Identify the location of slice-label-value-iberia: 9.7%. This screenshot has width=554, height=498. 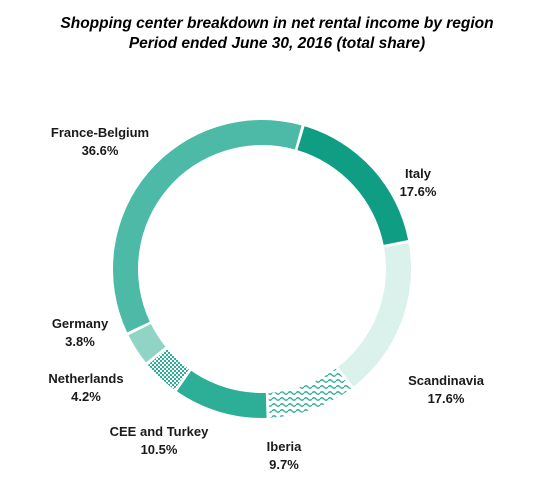
(284, 464).